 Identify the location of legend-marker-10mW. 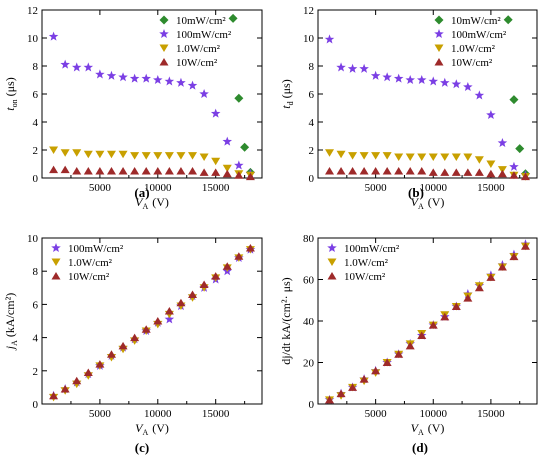
(439, 20).